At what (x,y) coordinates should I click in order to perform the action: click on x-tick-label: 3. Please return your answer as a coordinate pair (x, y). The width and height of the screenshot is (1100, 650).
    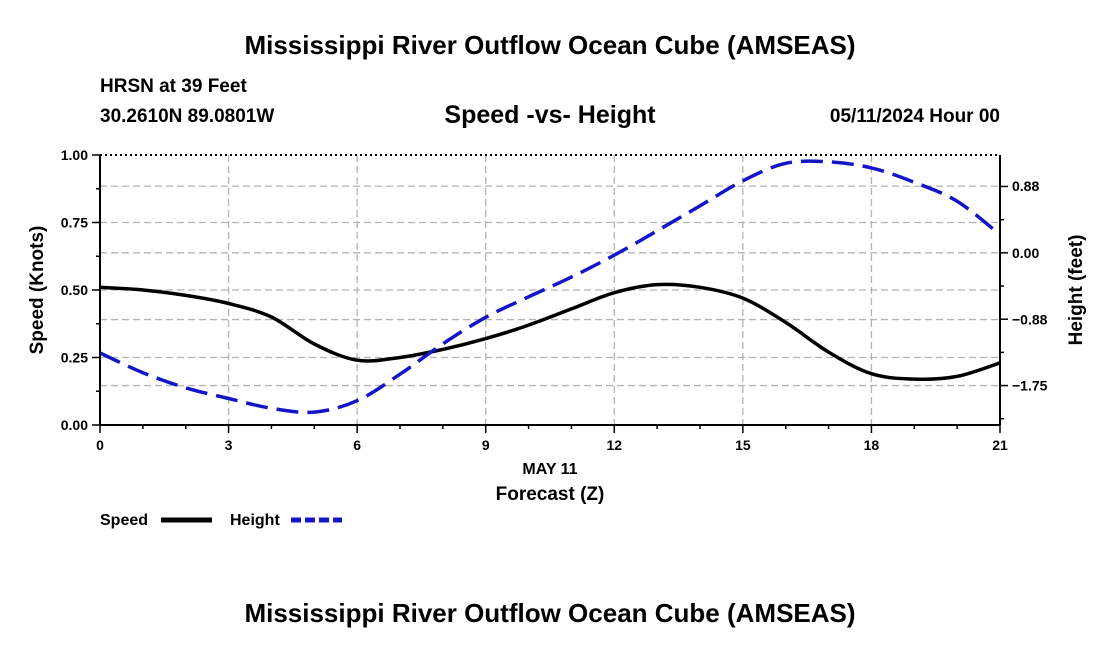
    Looking at the image, I should click on (229, 445).